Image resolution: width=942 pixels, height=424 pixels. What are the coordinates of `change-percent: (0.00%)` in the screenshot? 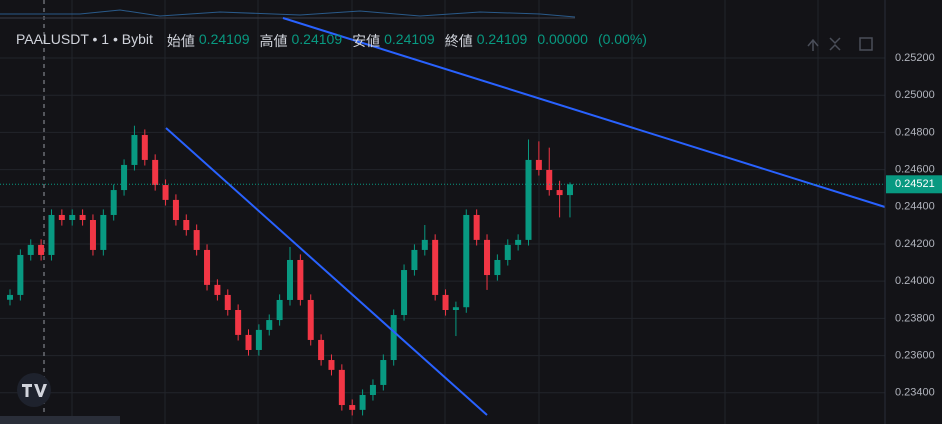 It's located at (622, 39).